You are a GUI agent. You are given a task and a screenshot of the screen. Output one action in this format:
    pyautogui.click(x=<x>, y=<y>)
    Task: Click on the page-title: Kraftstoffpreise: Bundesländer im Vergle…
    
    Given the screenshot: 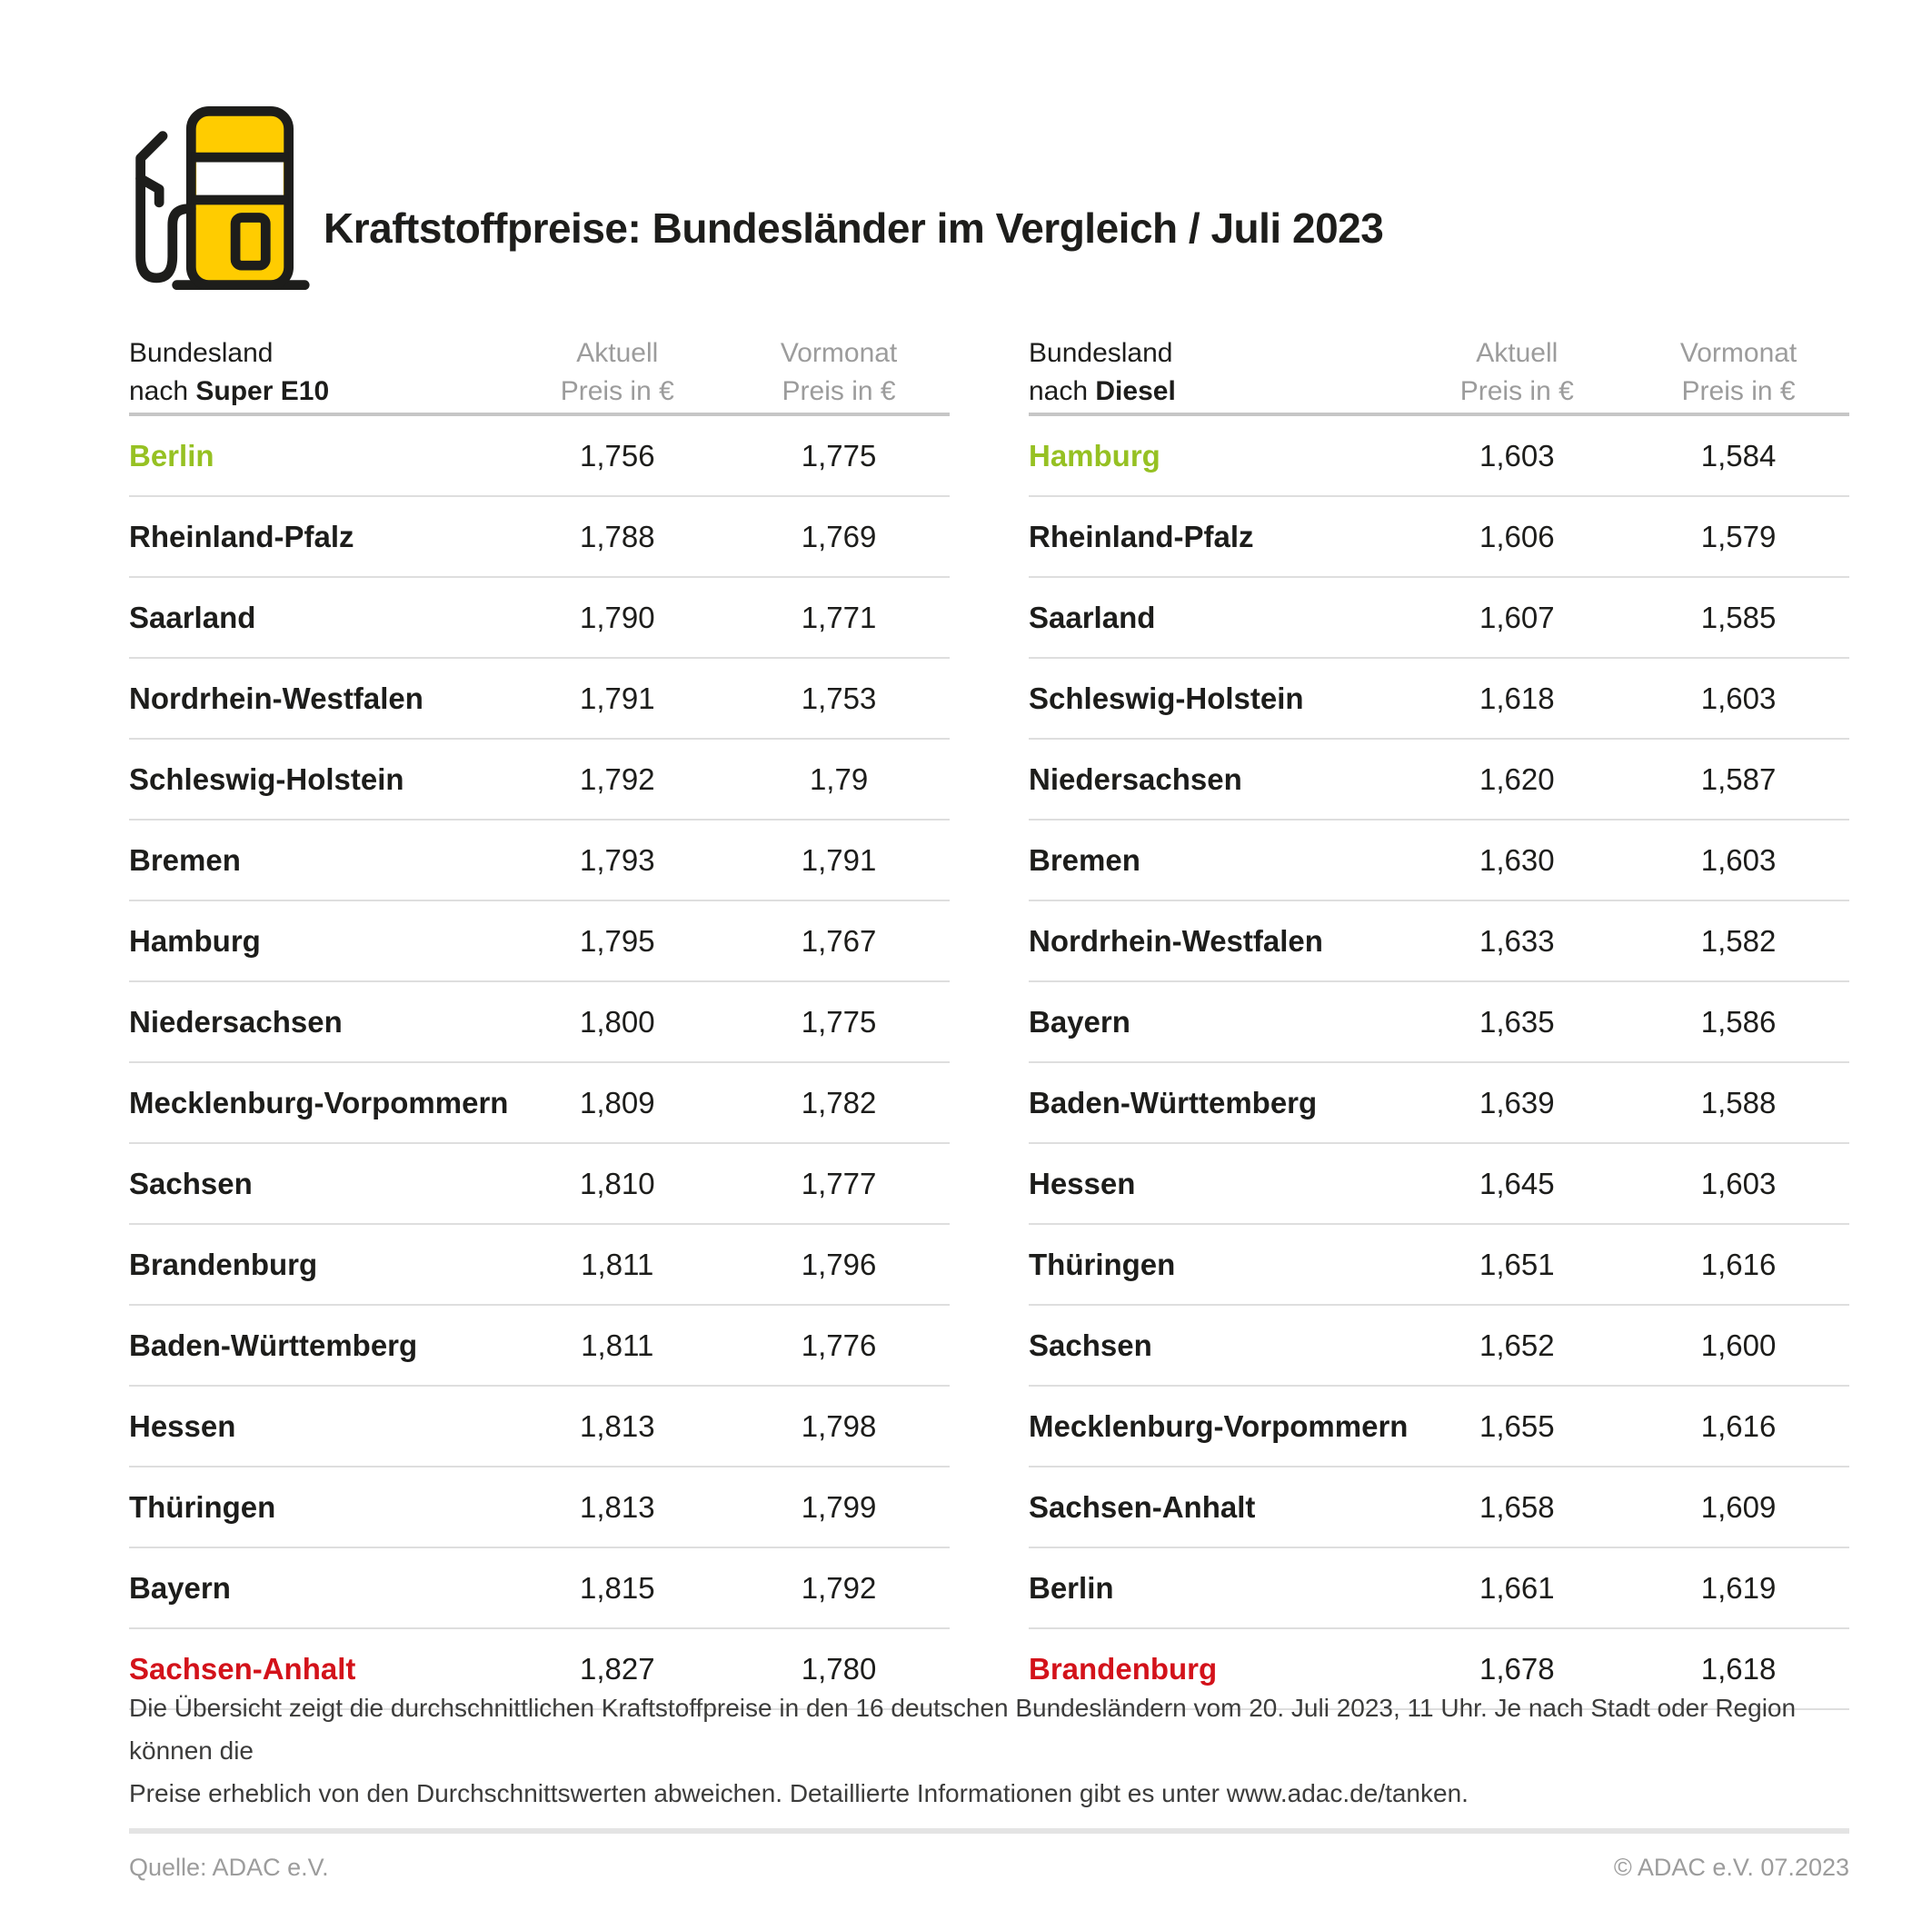 What is the action you would take?
    pyautogui.click(x=854, y=228)
    